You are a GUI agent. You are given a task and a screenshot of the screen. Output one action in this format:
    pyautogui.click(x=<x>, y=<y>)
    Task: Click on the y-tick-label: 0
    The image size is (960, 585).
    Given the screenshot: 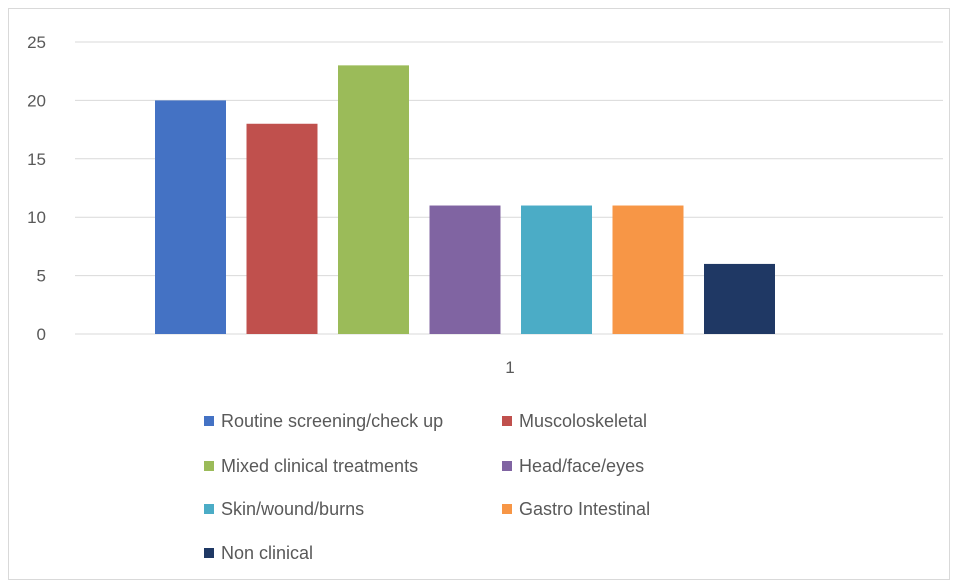 What is the action you would take?
    pyautogui.click(x=41, y=334)
    